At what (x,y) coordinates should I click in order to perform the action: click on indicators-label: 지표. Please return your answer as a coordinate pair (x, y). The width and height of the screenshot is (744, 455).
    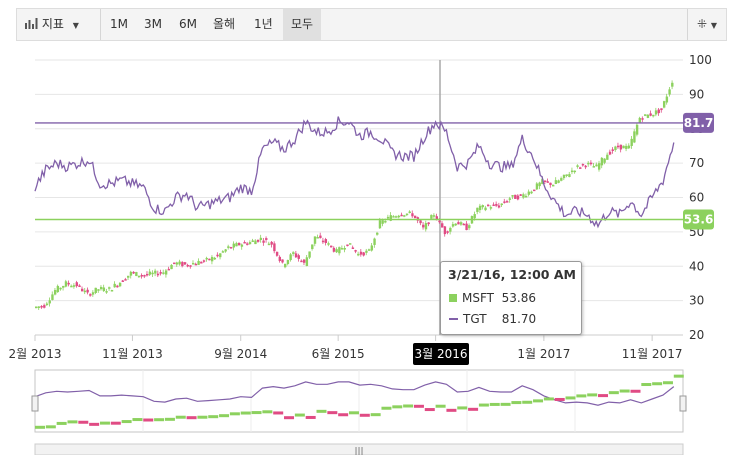
    Looking at the image, I should click on (52, 24).